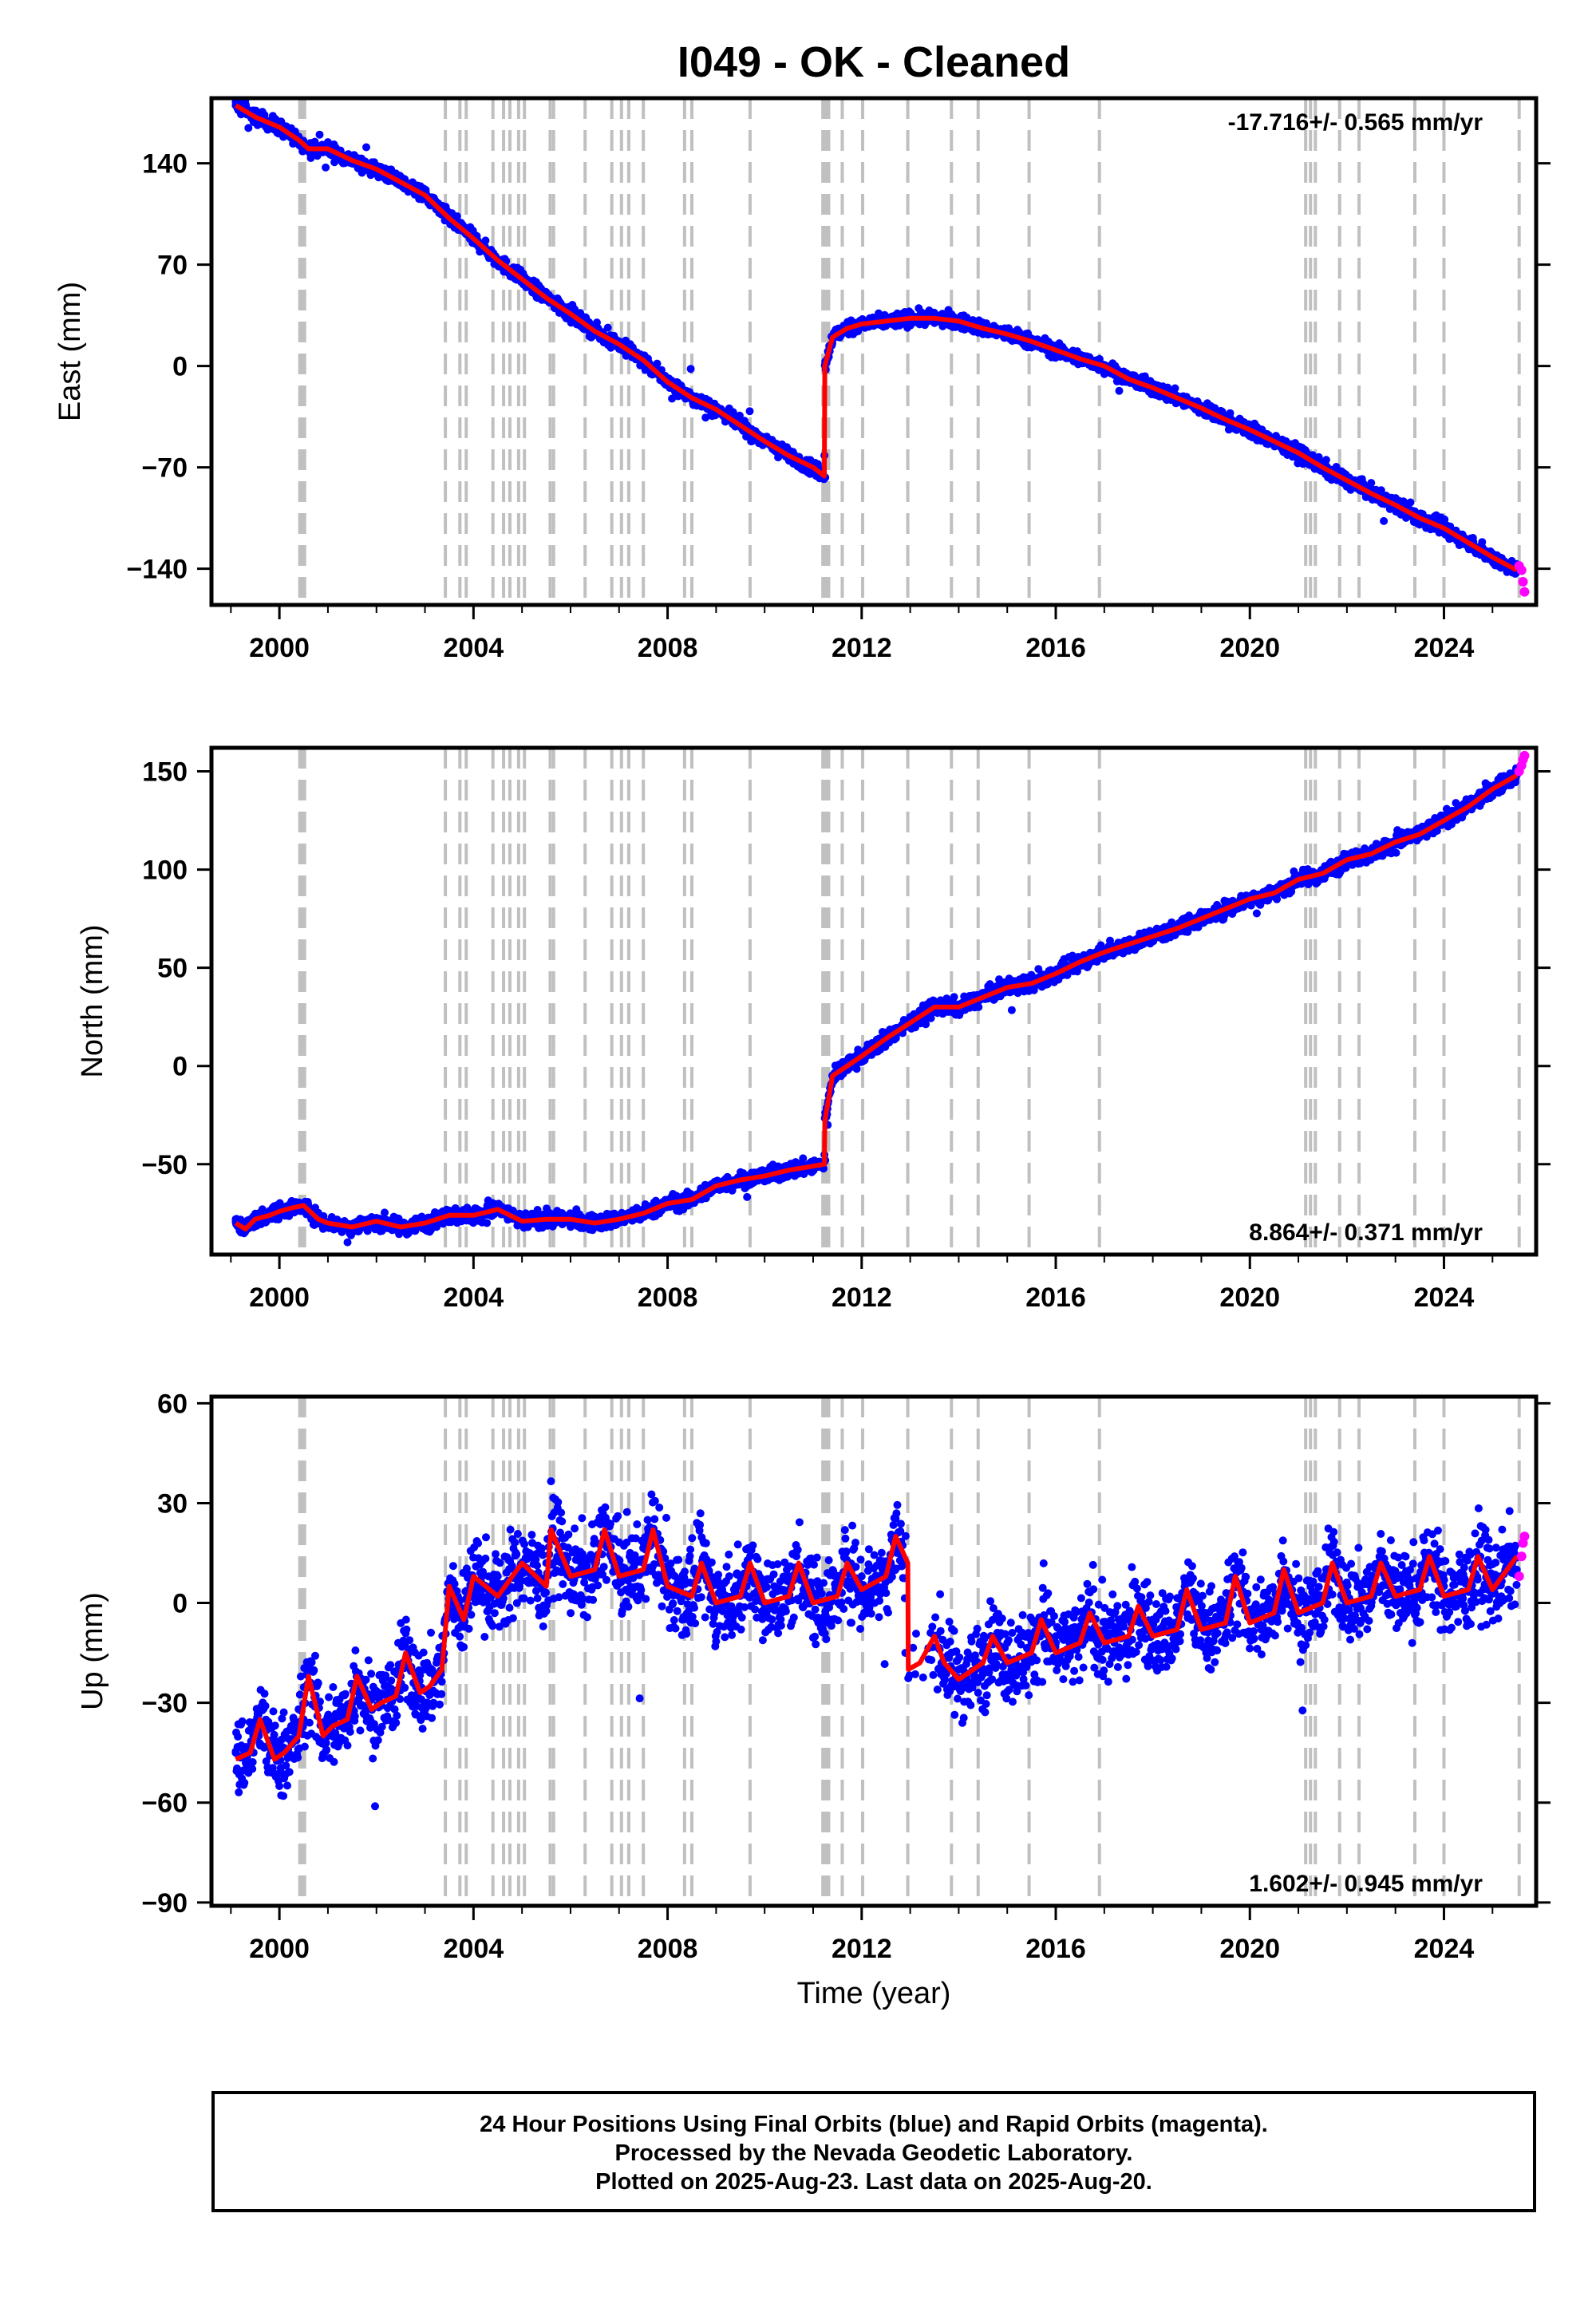 The image size is (1596, 2316). I want to click on y-tick-label: 140, so click(165, 164).